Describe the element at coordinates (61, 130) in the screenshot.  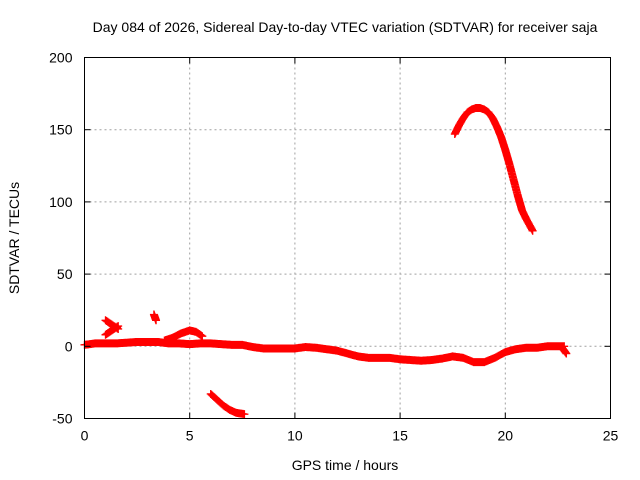
I see `y-tick-label: 150` at that location.